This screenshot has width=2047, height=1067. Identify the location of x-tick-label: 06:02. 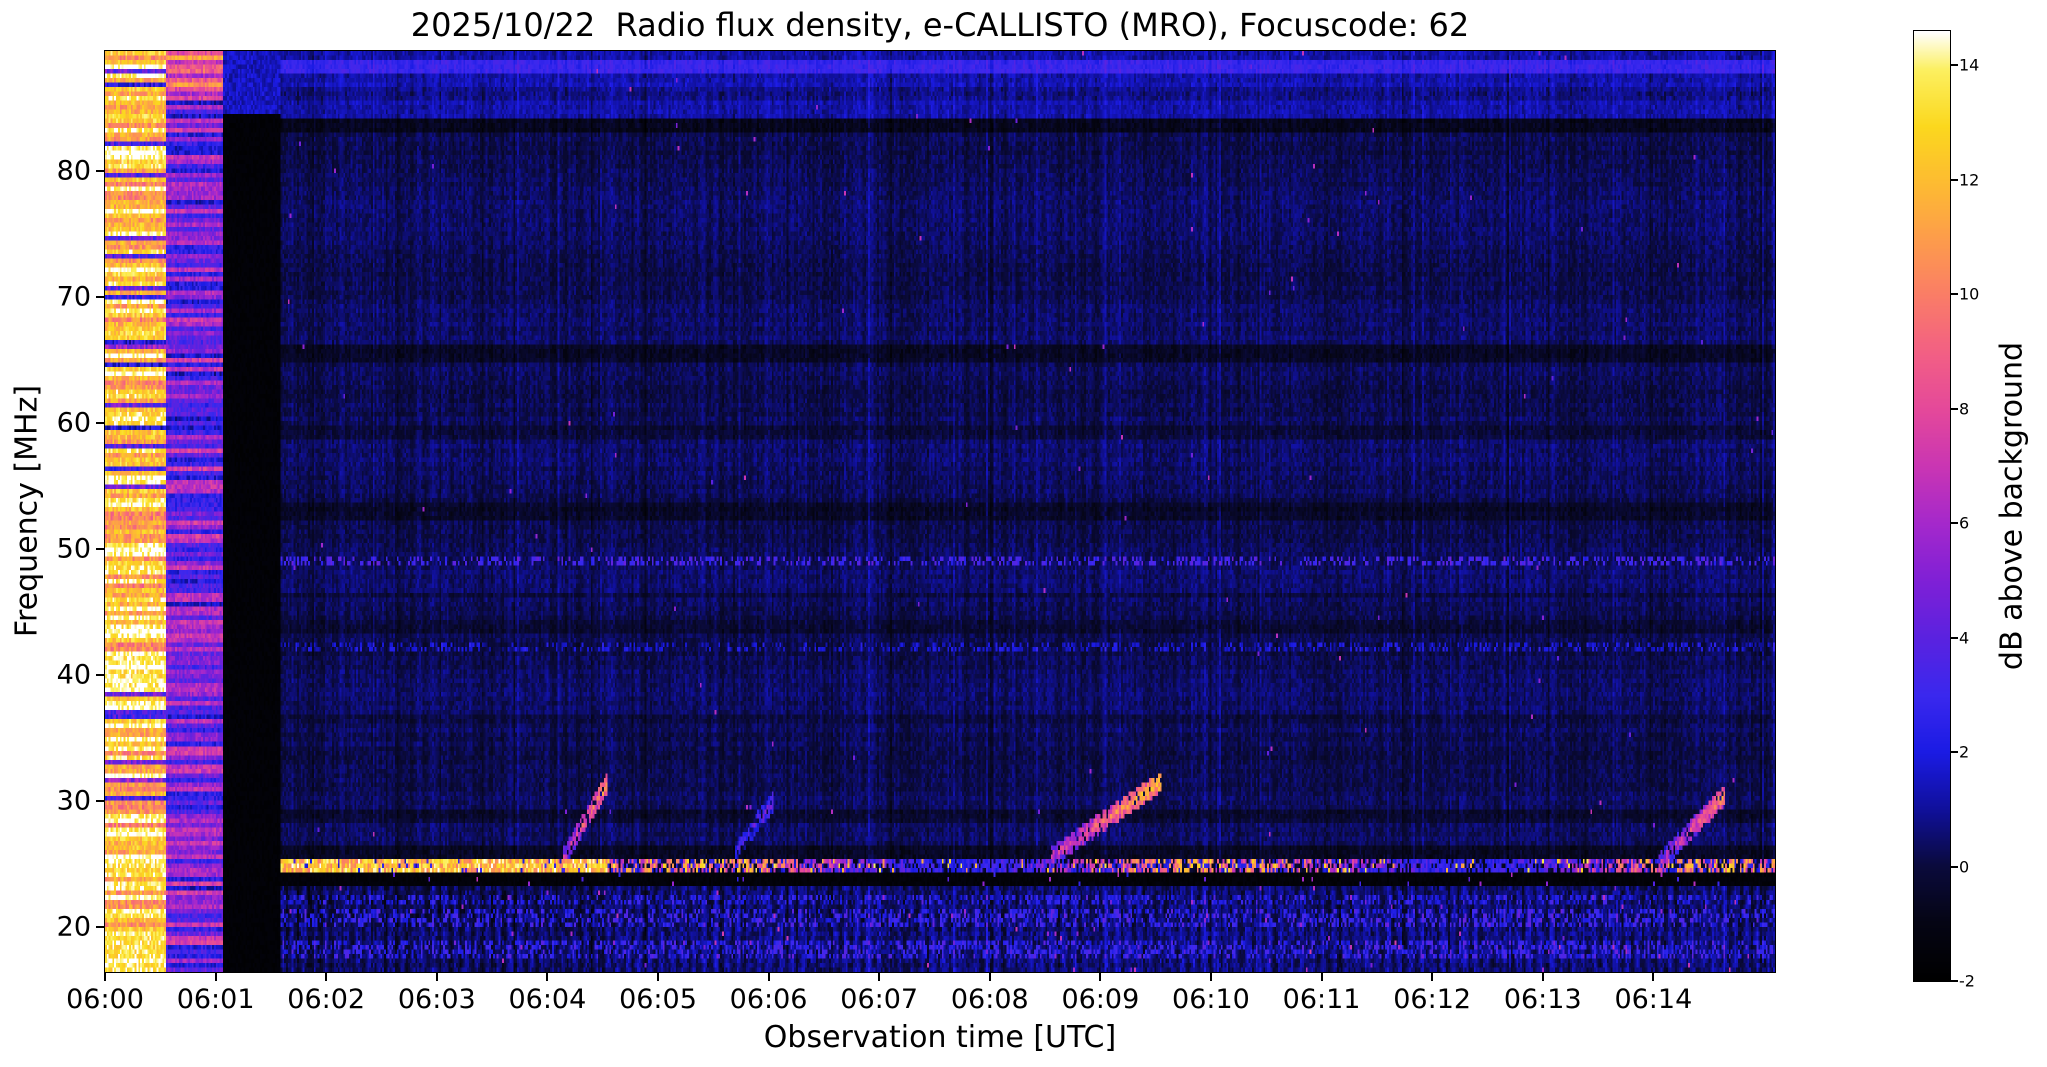
(326, 999).